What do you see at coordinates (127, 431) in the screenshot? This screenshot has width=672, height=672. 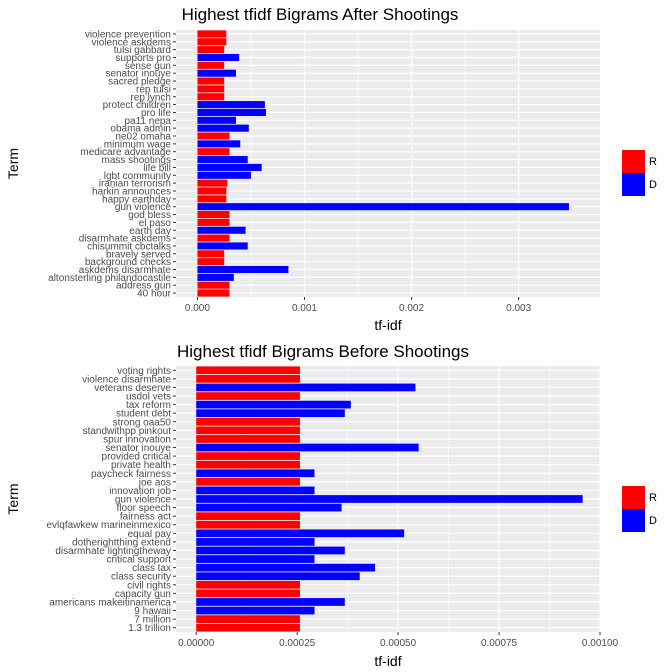 I see `y-tick-label: standwithpp pinkout` at bounding box center [127, 431].